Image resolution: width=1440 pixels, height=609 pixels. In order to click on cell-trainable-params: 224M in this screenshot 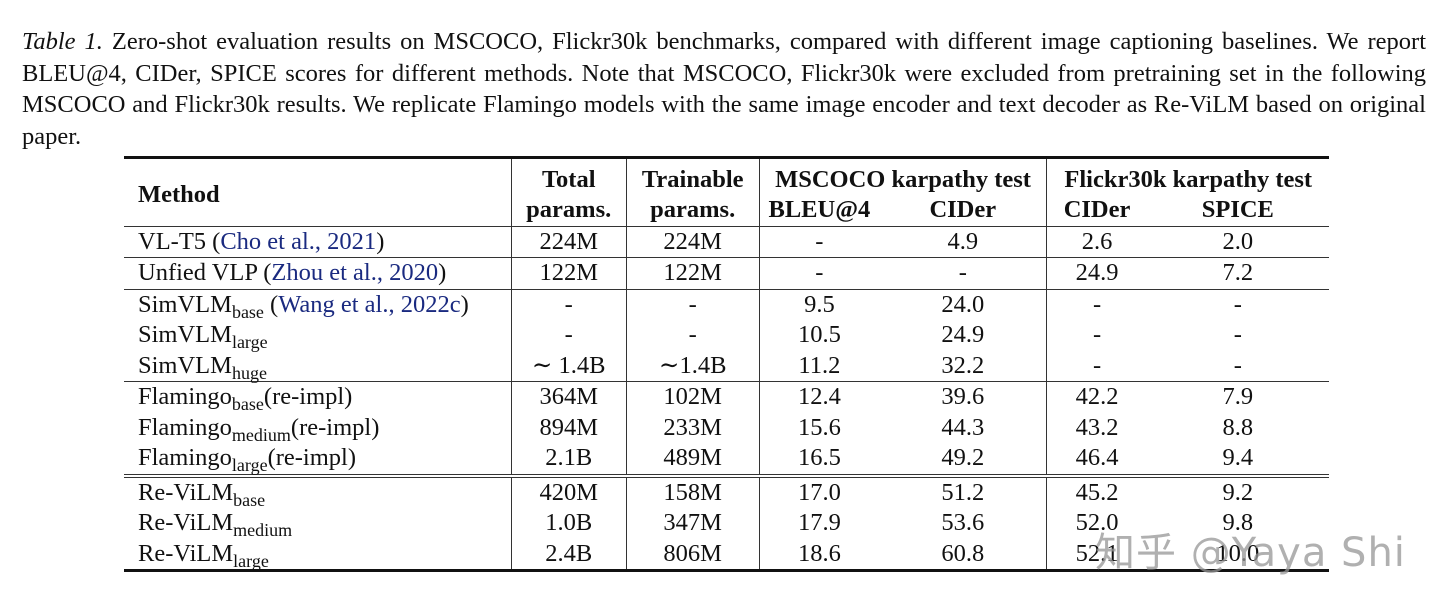, I will do `click(692, 241)`.